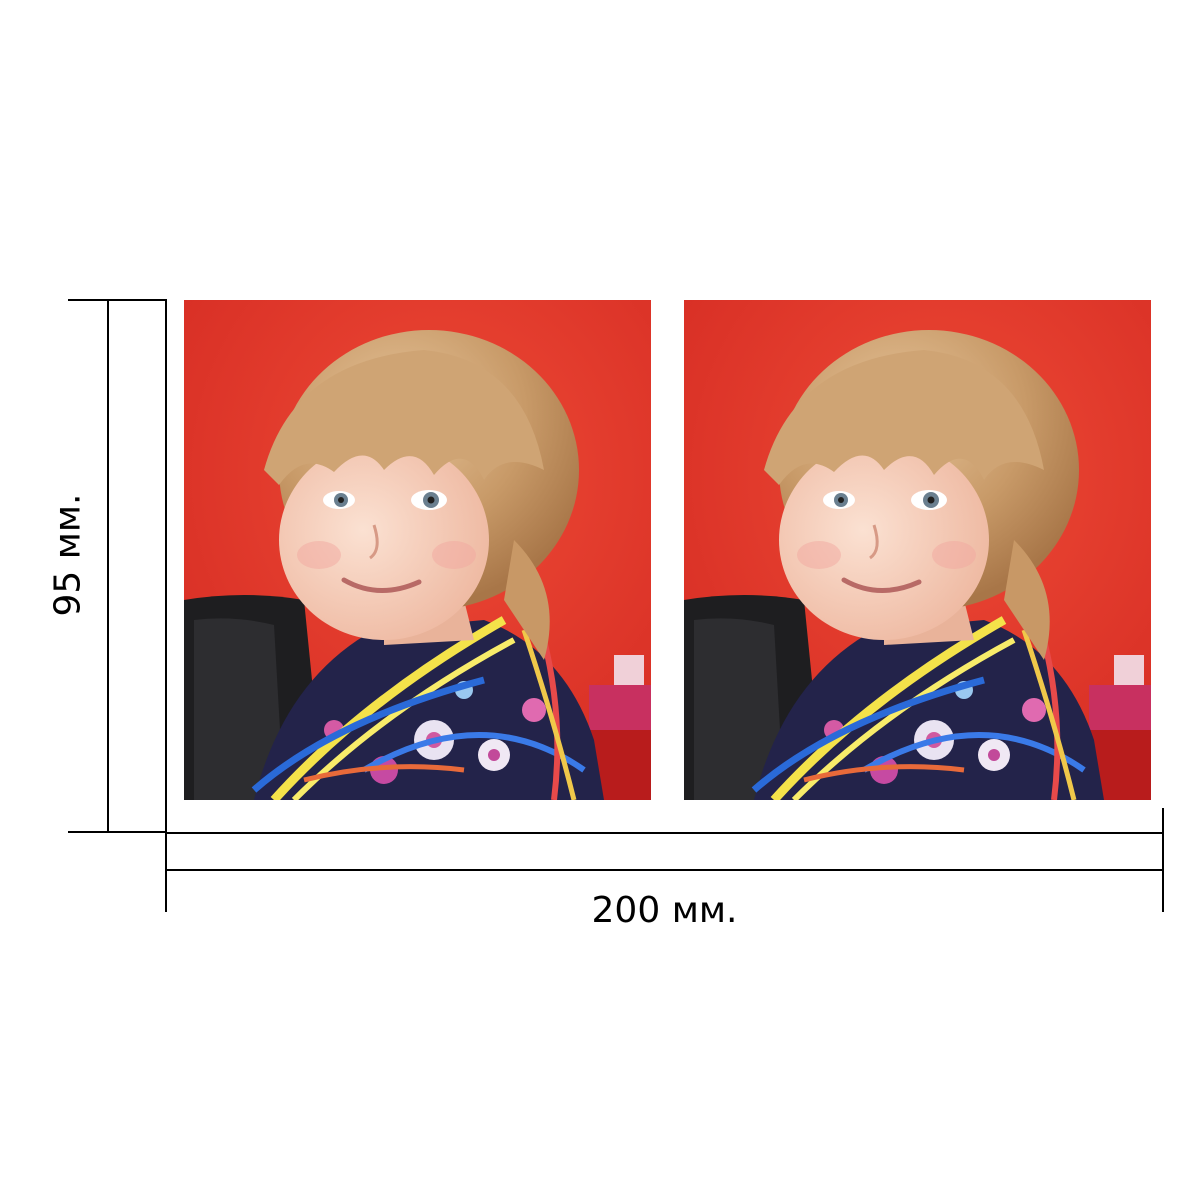 This screenshot has width=1200, height=1200. Describe the element at coordinates (664, 910) in the screenshot. I see `width-label: 200 мм.` at that location.